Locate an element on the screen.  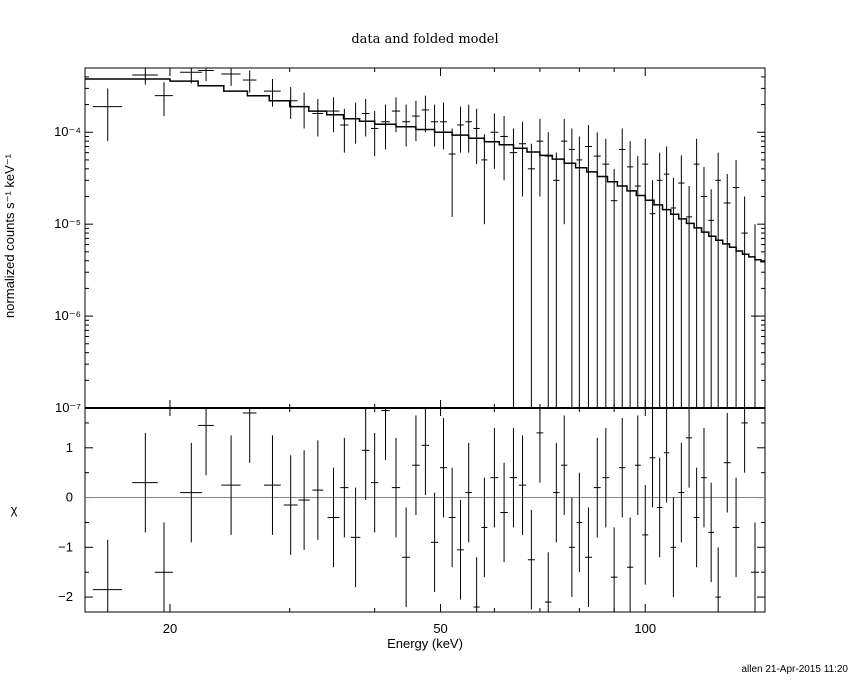
bottom-y-tick-label: −1 is located at coordinates (65, 546).